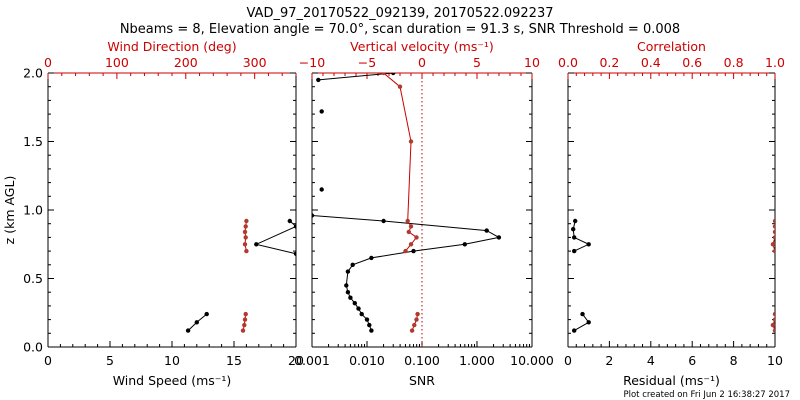  What do you see at coordinates (477, 360) in the screenshot?
I see `x-tick-label-bottom: 1.000` at bounding box center [477, 360].